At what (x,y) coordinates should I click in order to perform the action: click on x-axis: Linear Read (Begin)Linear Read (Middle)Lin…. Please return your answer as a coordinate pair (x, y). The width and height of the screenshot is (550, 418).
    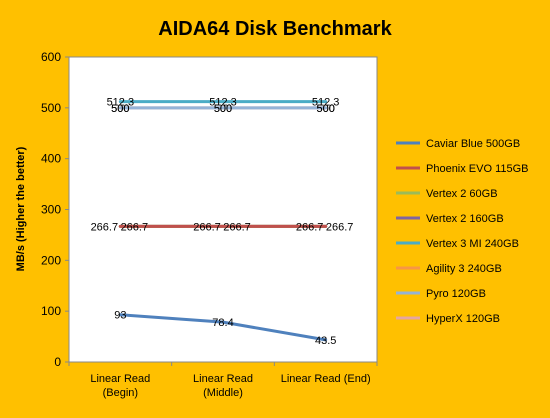
    Looking at the image, I should click on (223, 380).